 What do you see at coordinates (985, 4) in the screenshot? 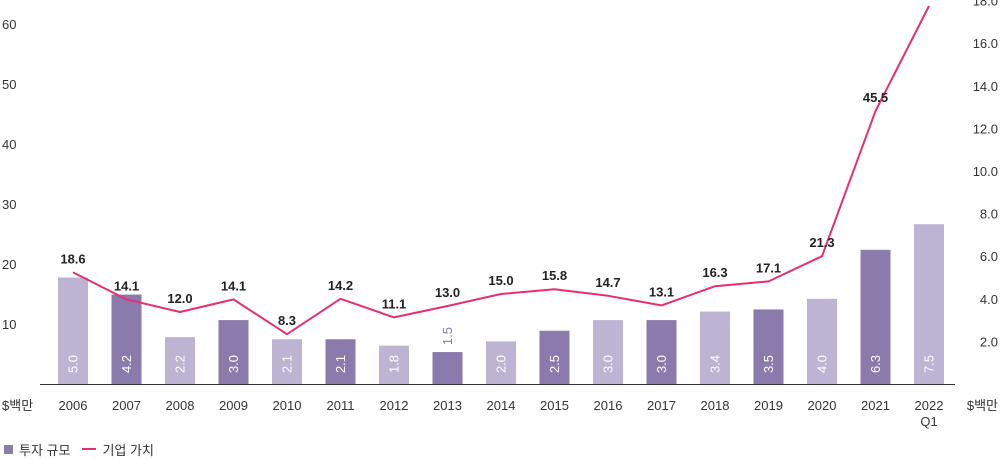
I see `right-axis-tick-label: 18.0` at bounding box center [985, 4].